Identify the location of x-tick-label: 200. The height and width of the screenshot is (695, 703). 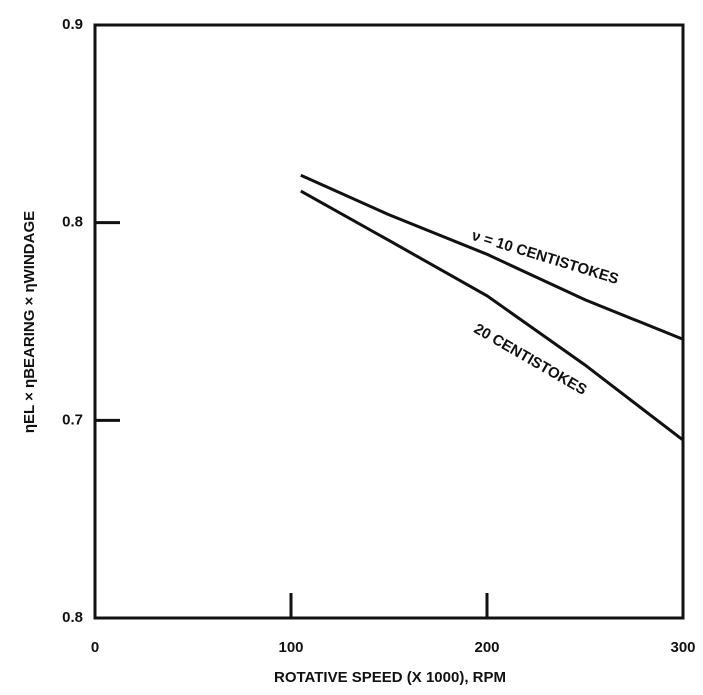
(486, 647).